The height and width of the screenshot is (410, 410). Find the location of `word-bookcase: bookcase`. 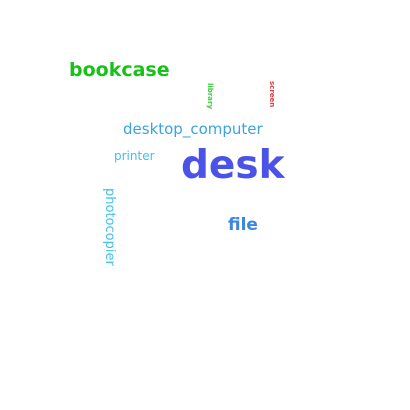

word-bookcase: bookcase is located at coordinates (119, 70).